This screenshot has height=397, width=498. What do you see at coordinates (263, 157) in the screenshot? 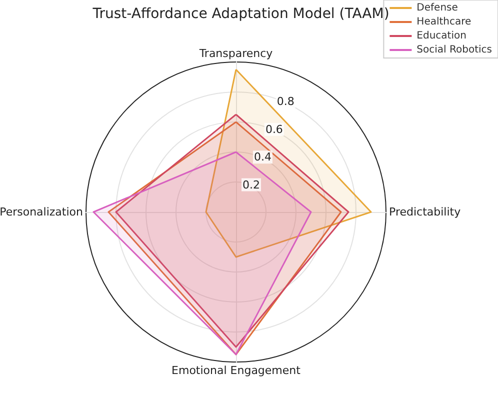
I see `y-tick-label: 0.4` at bounding box center [263, 157].